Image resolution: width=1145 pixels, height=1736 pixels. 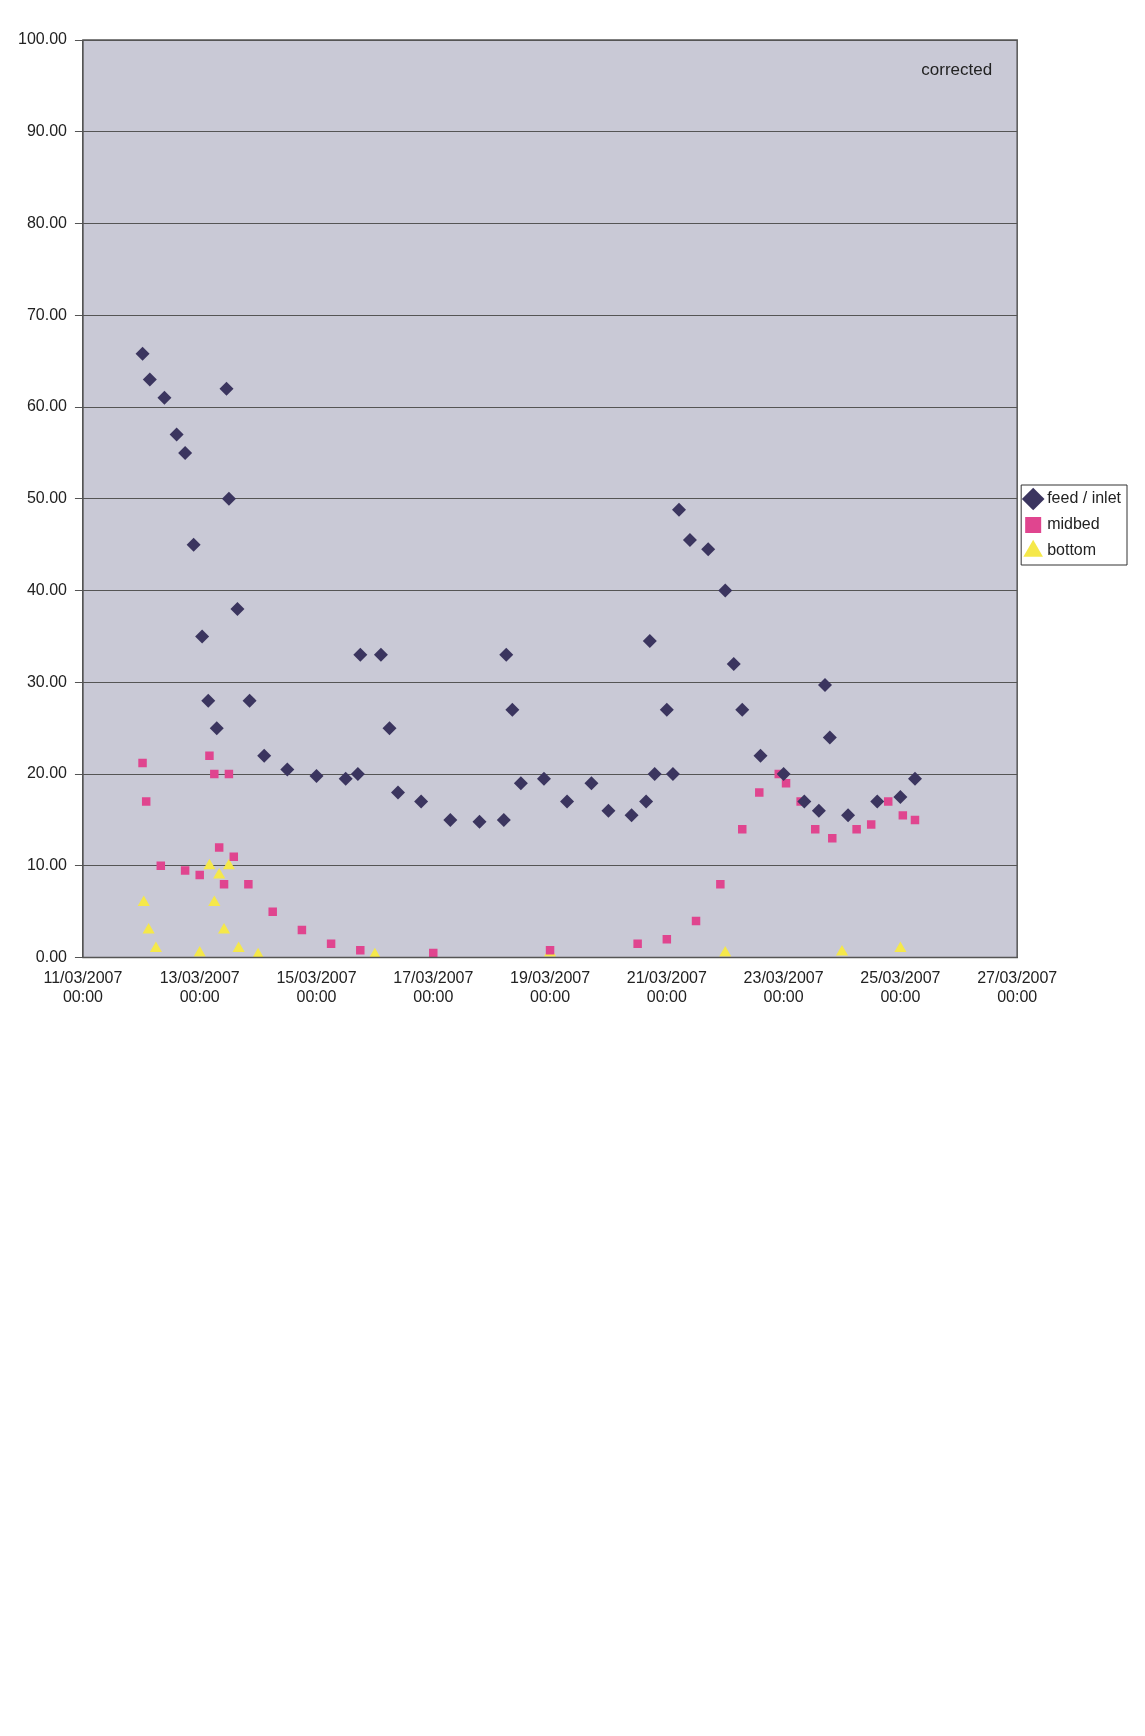 What do you see at coordinates (433, 986) in the screenshot?
I see `x-tick-label: 17/03/2007 00:00` at bounding box center [433, 986].